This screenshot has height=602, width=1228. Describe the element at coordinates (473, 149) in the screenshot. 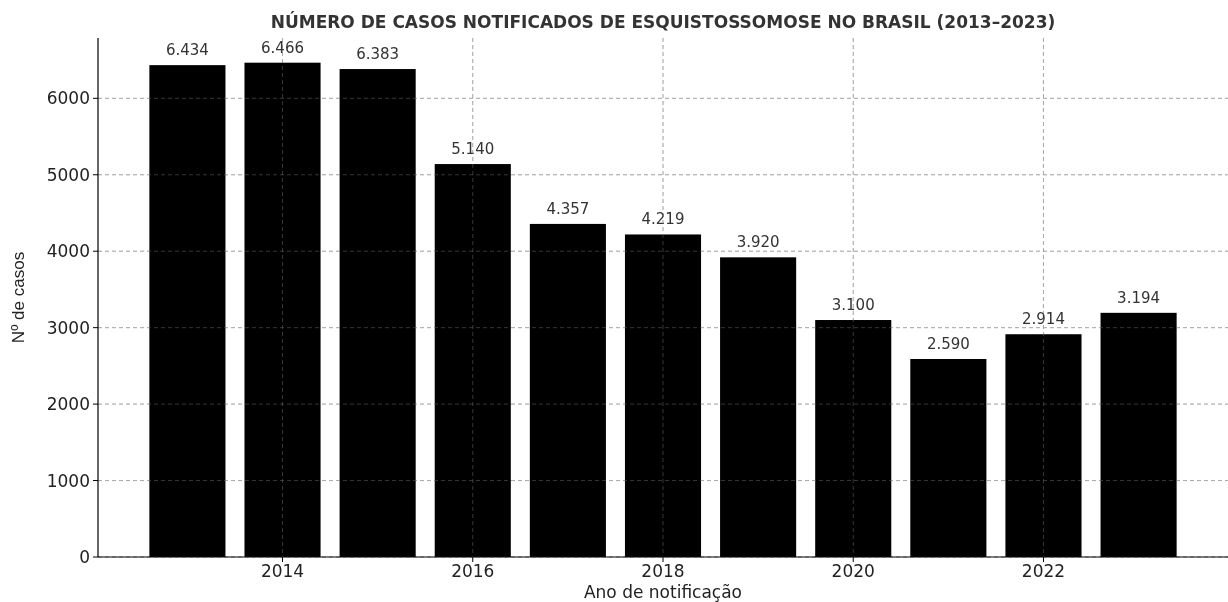

I see `data-label: 5.140` at that location.